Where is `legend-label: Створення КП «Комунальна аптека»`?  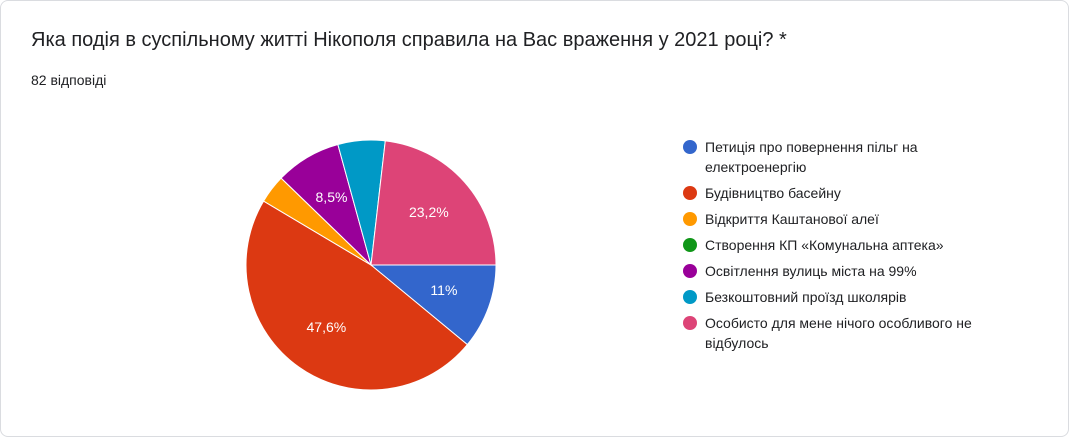
legend-label: Створення КП «Комунальна аптека» is located at coordinates (824, 245).